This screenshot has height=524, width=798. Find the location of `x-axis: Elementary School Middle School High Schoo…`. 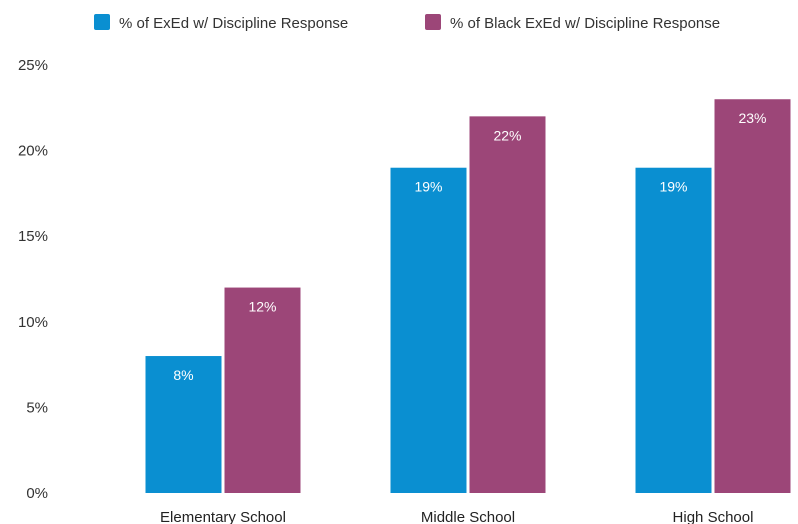

x-axis: Elementary School Middle School High Schoo… is located at coordinates (456, 516).